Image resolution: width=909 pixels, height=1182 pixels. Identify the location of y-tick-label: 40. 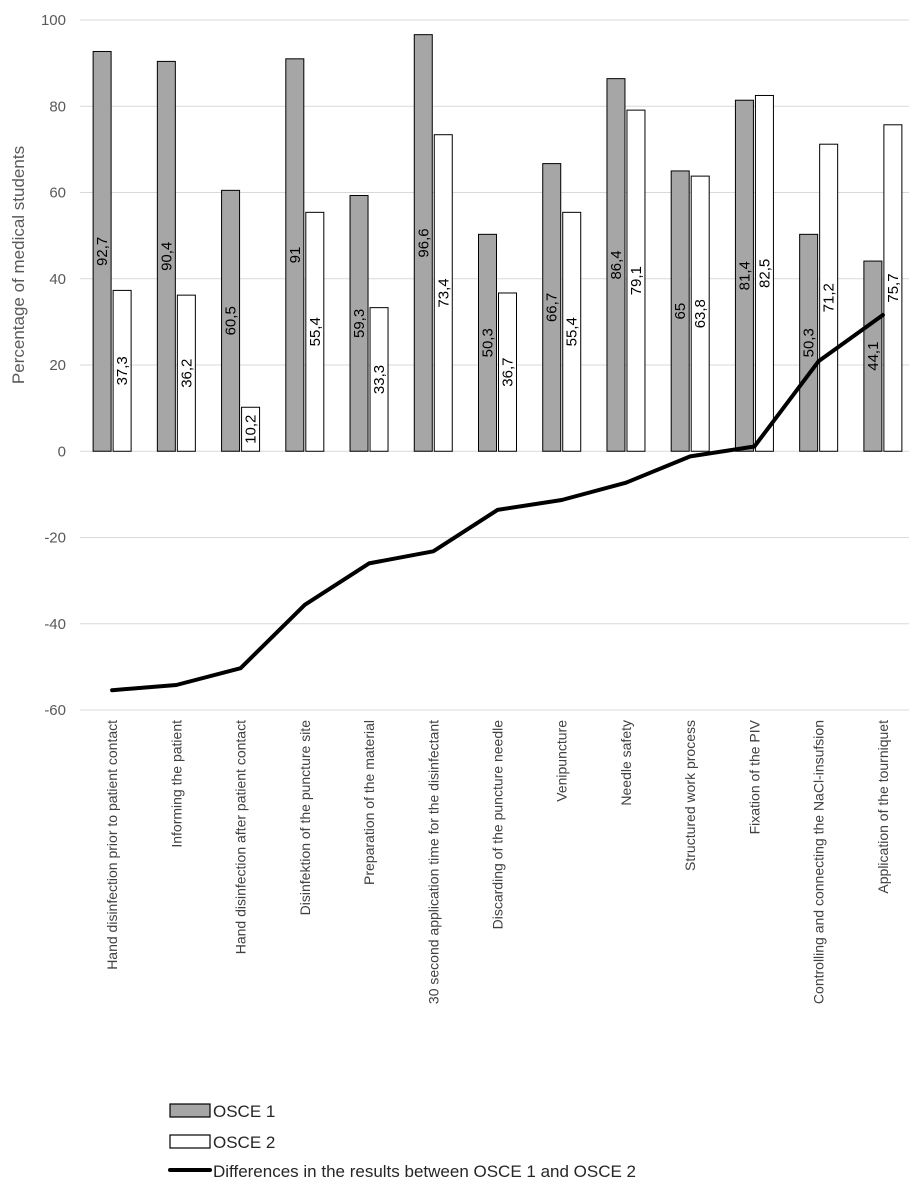
(57, 279).